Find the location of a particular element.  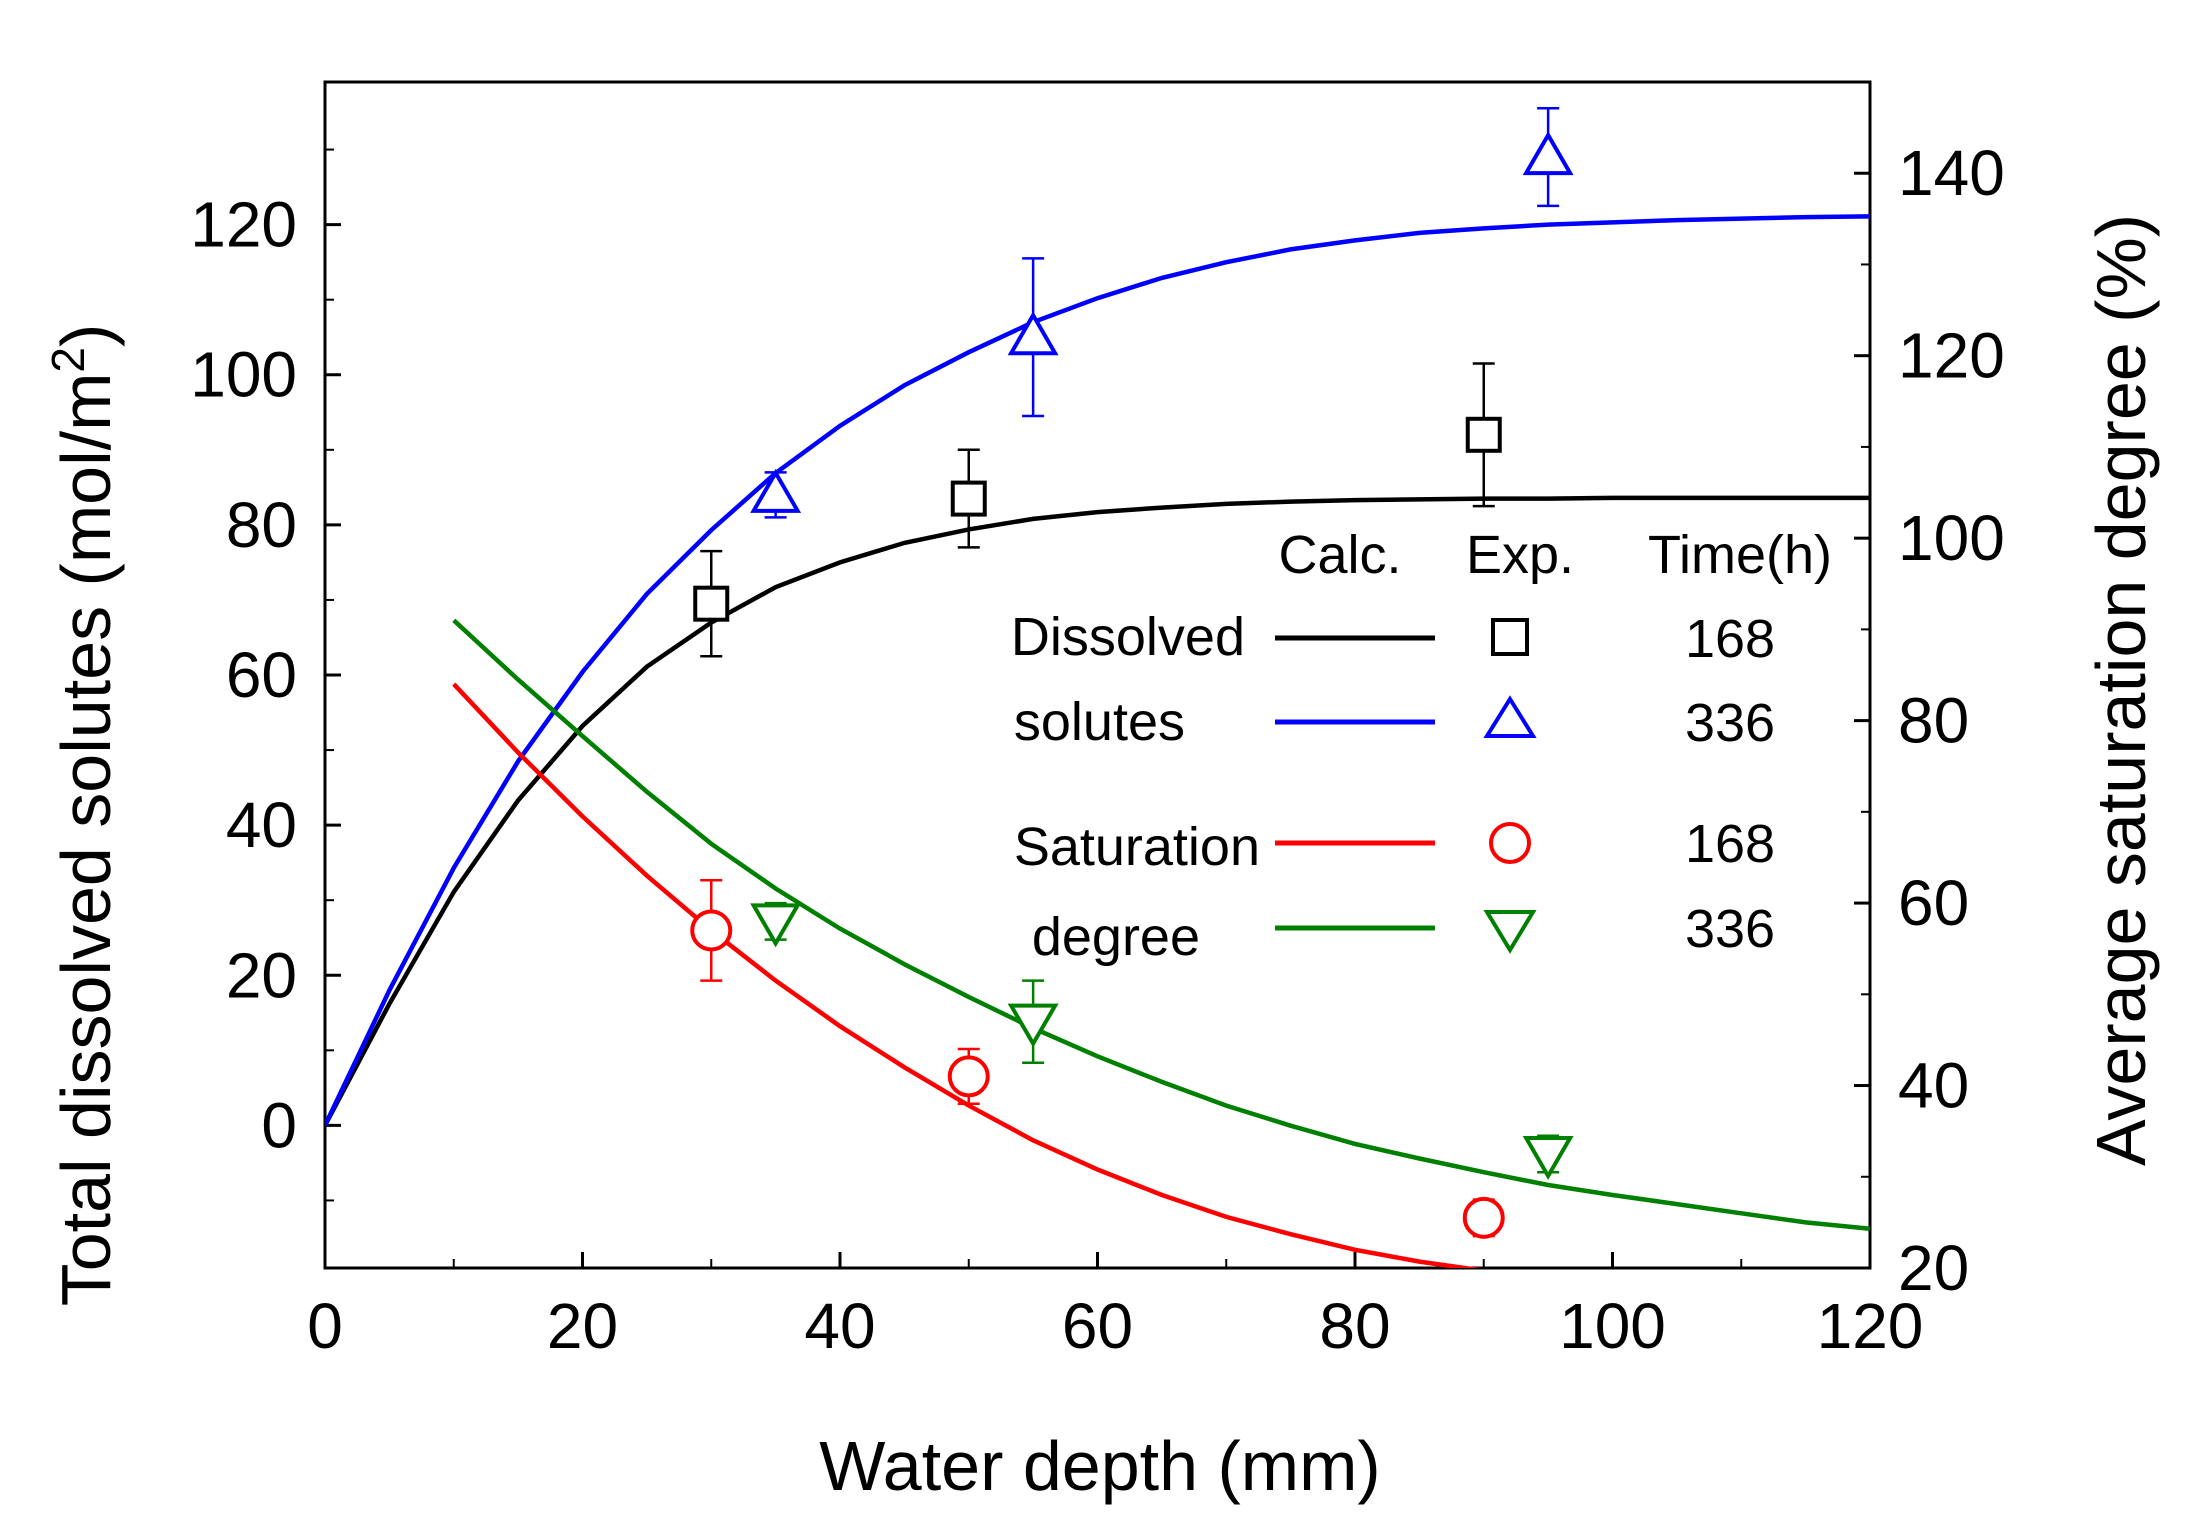

y-left-axis-title-close: ) is located at coordinates (86, 335).